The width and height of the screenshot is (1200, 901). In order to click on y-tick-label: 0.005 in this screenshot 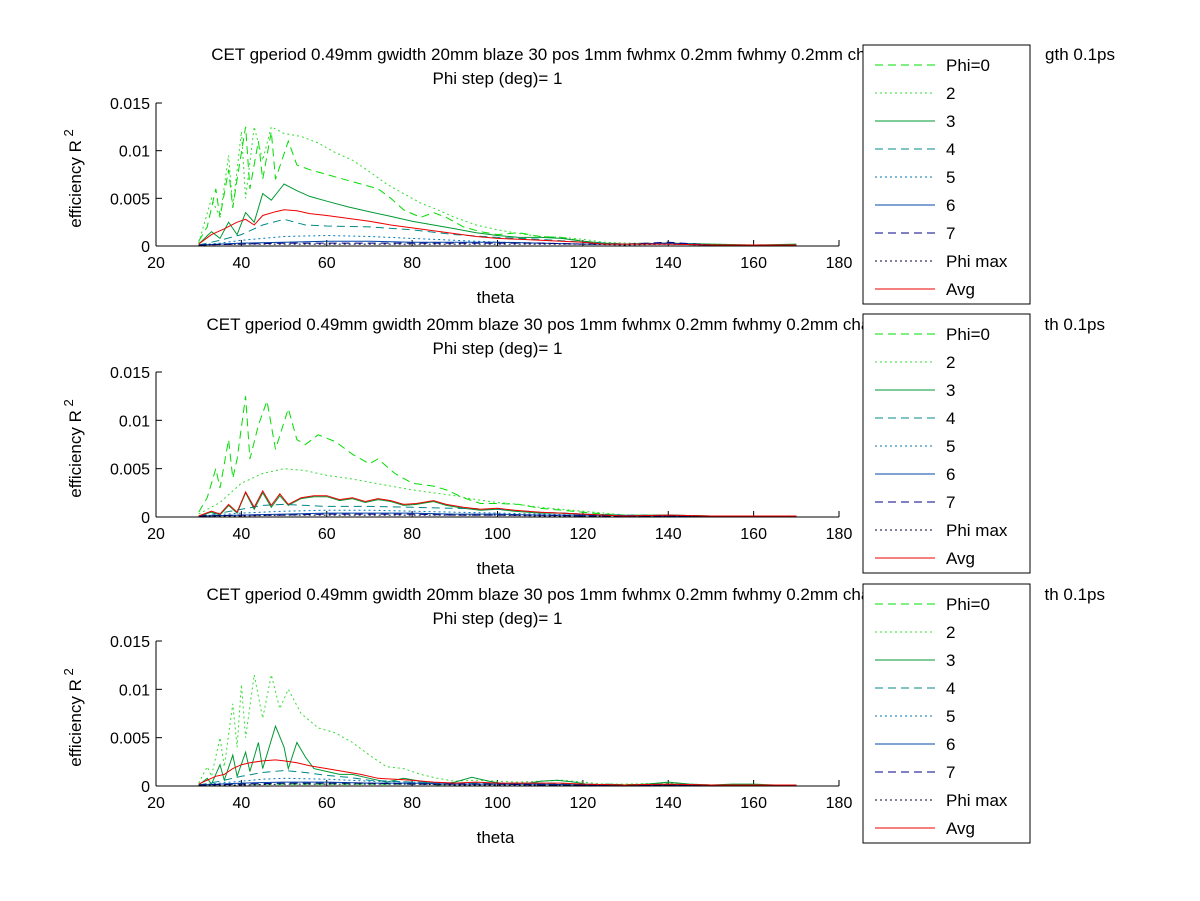, I will do `click(130, 470)`.